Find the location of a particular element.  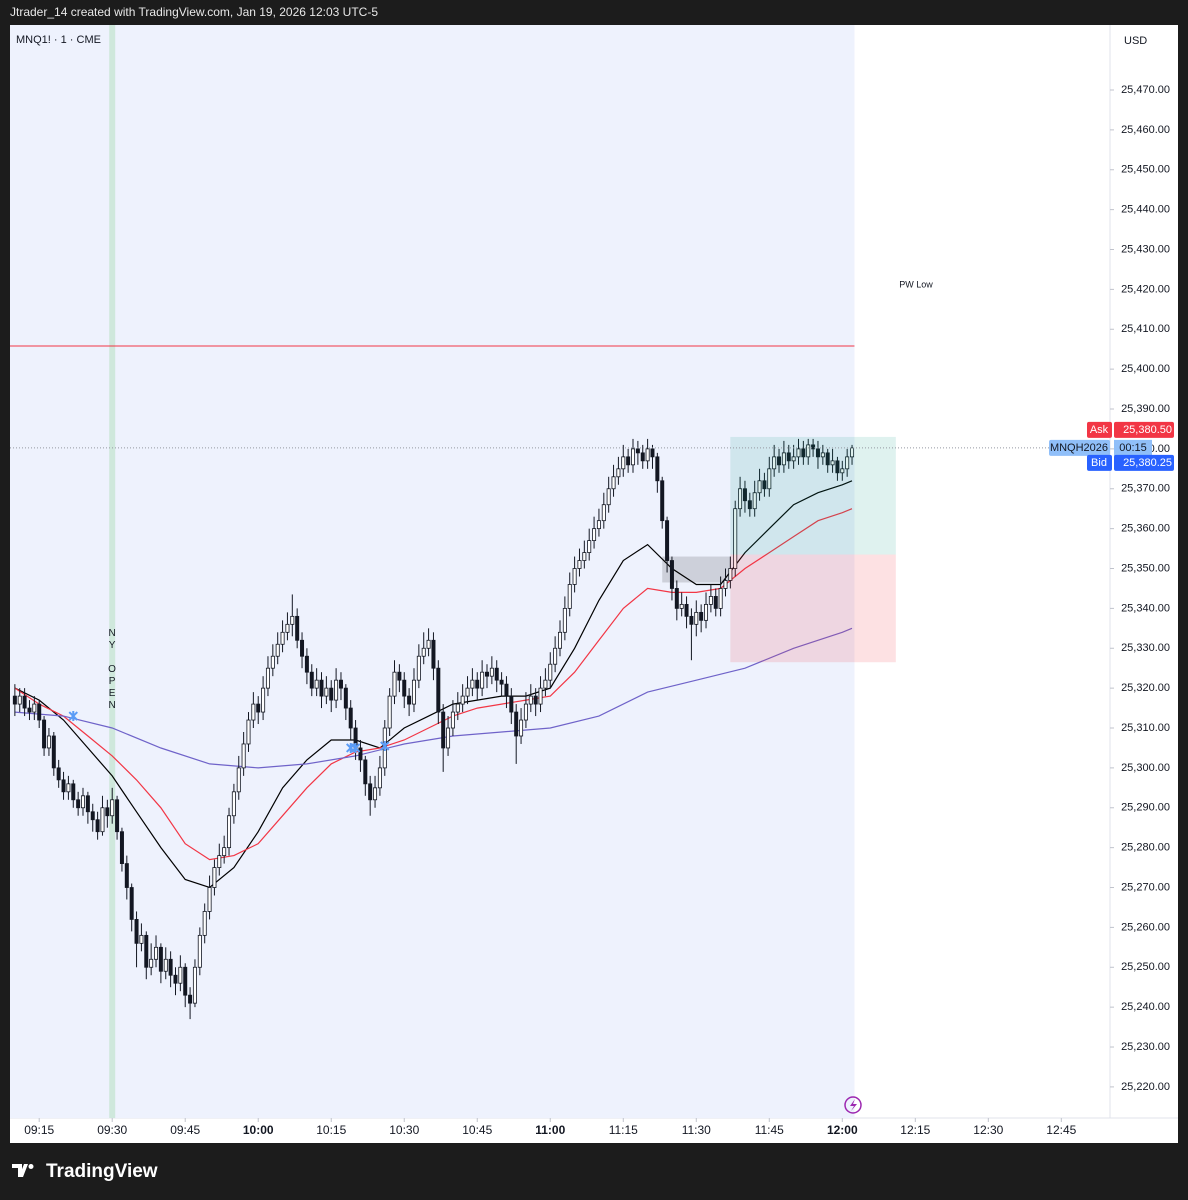

symbol-title: MNQ1! · 1 · CME is located at coordinates (58, 40).